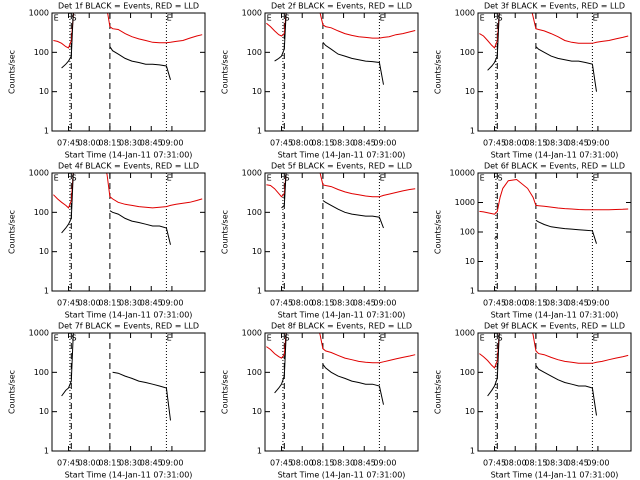 Image resolution: width=640 pixels, height=480 pixels. Describe the element at coordinates (341, 326) in the screenshot. I see `chart-title: Det 8f BLACK = Events, RED = LLD` at that location.